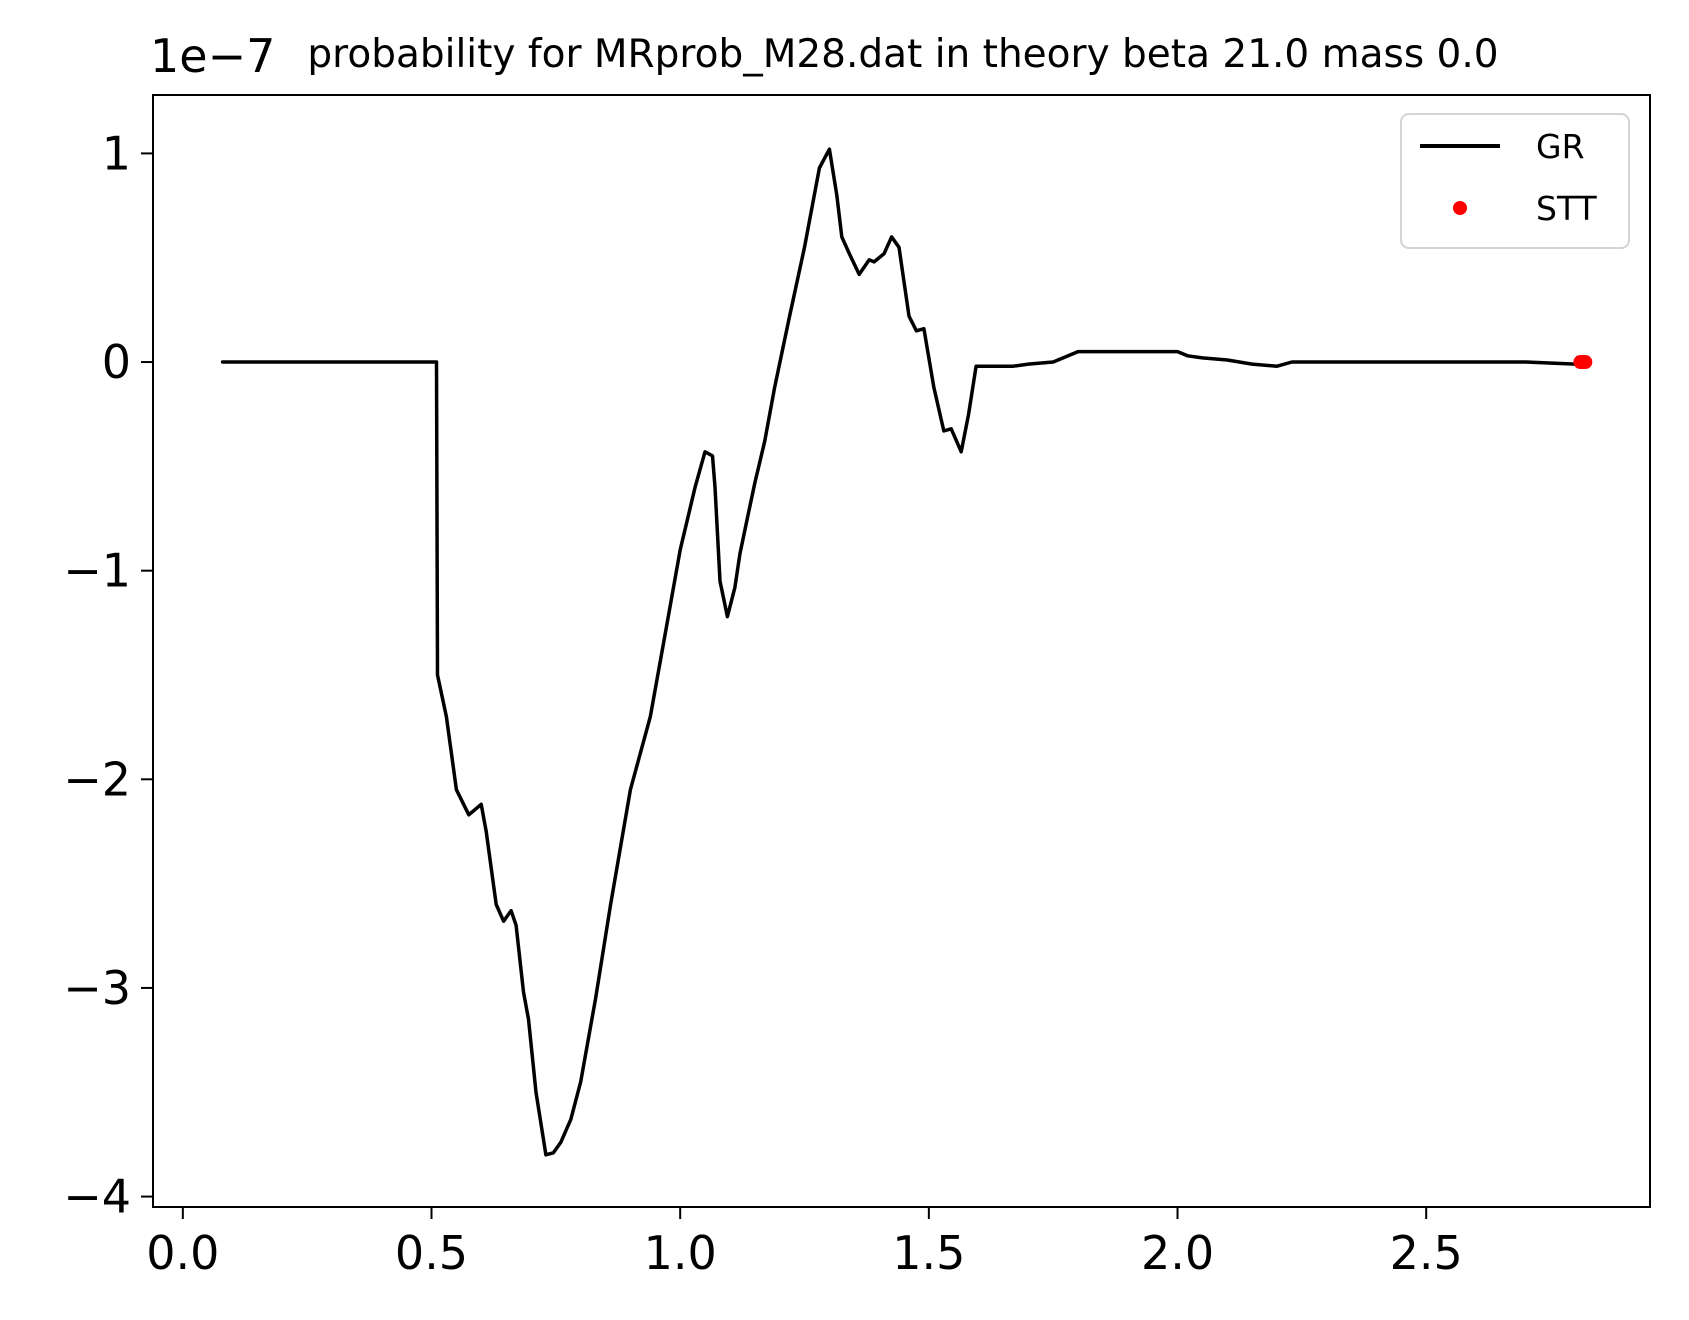 The image size is (1689, 1320). What do you see at coordinates (1515, 181) in the screenshot?
I see `legend: GR STT` at bounding box center [1515, 181].